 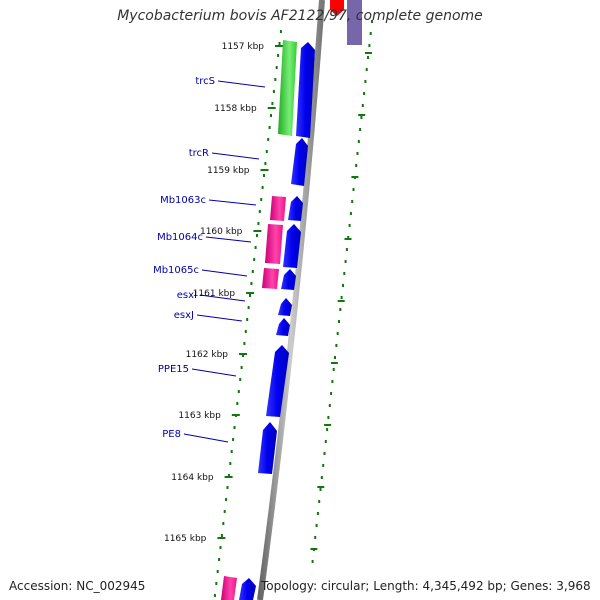 I want to click on gene-label-trcs: trcS, so click(x=205, y=81).